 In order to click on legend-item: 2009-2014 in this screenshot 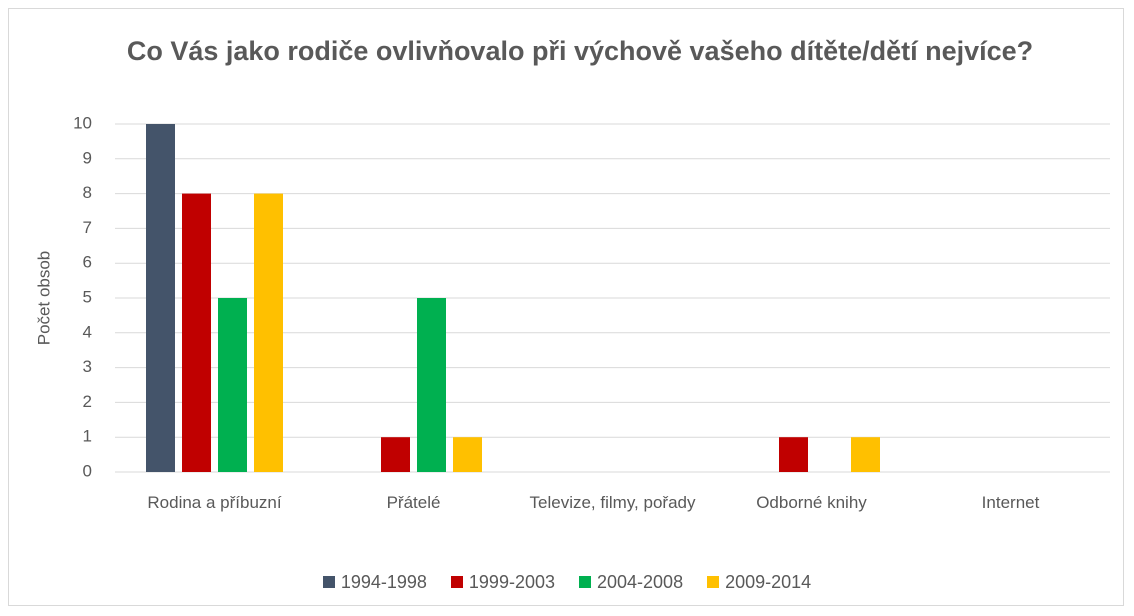, I will do `click(759, 582)`.